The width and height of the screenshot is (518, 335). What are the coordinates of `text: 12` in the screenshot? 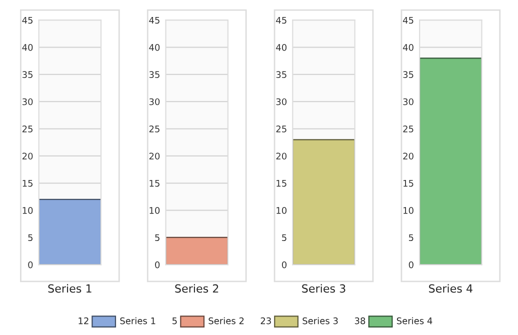 It's located at (83, 320).